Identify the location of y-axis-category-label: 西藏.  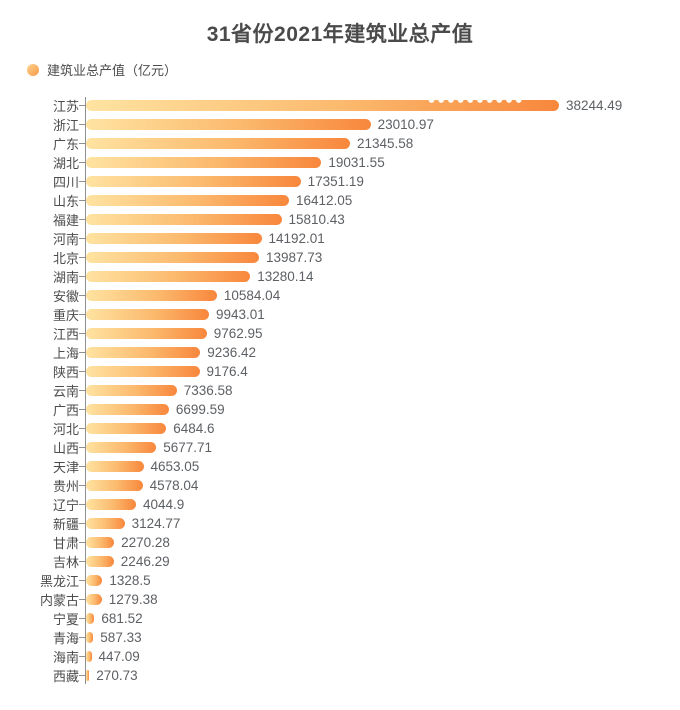
(65, 676).